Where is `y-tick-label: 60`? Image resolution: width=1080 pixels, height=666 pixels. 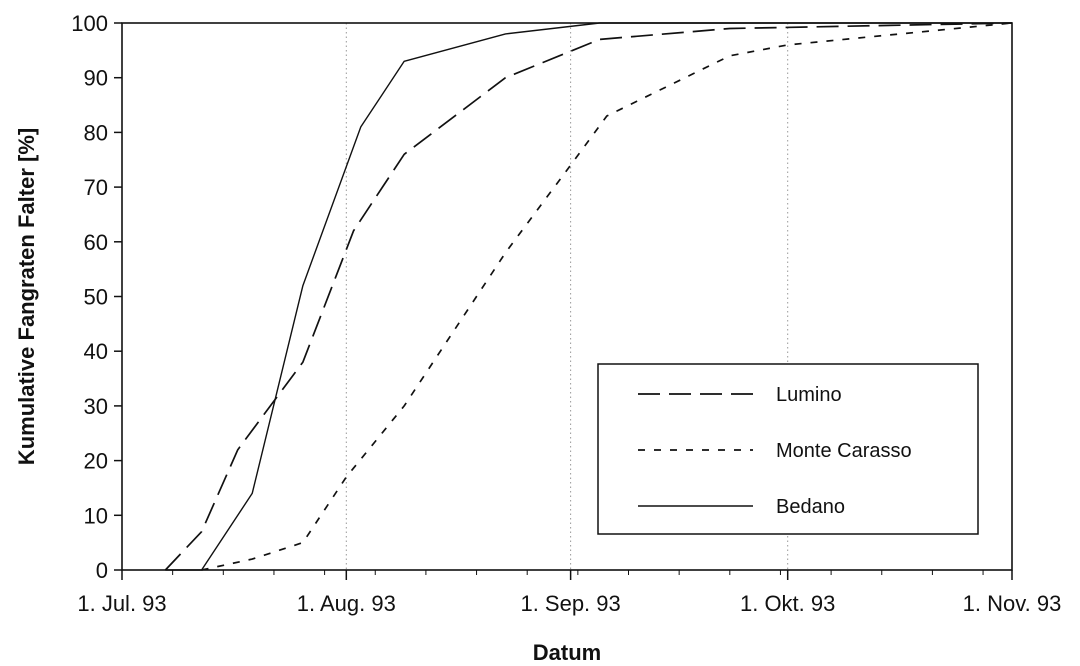 y-tick-label: 60 is located at coordinates (96, 242).